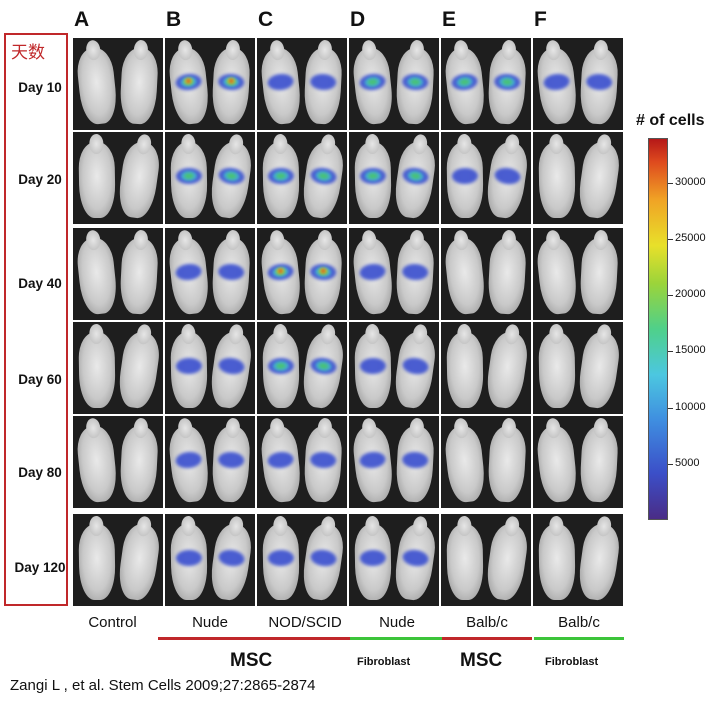 The image size is (720, 707). What do you see at coordinates (394, 560) in the screenshot?
I see `image-cell-nude-fibroblast-day120` at bounding box center [394, 560].